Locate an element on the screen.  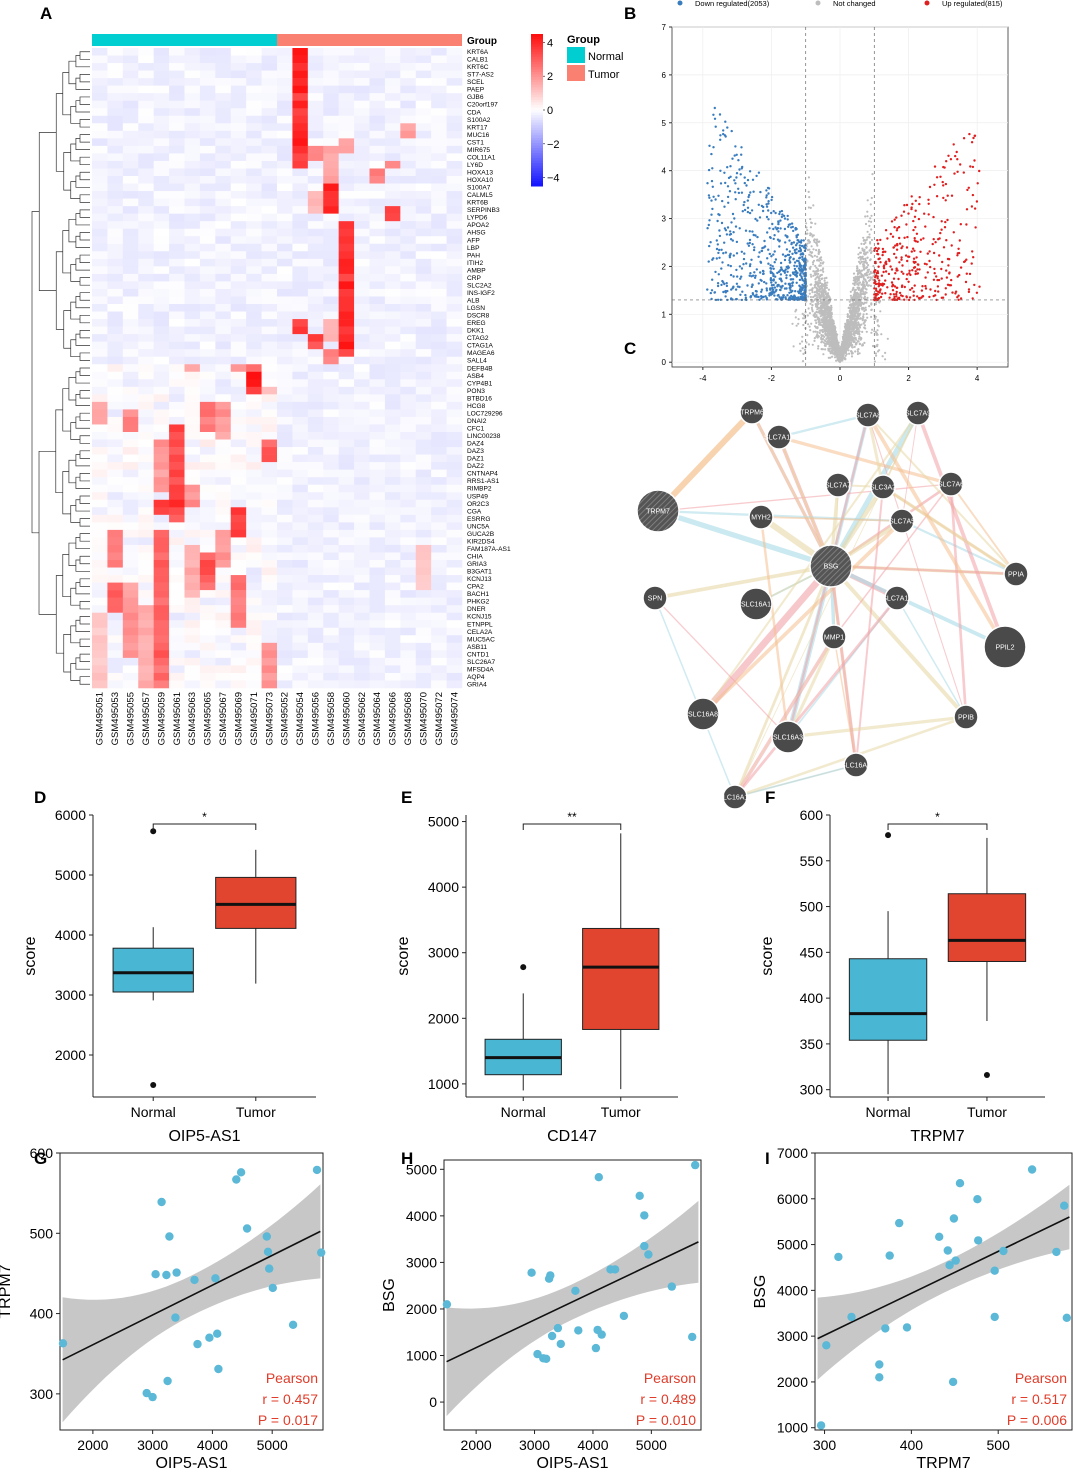
legend-label-normal: Normal is located at coordinates (605, 57).